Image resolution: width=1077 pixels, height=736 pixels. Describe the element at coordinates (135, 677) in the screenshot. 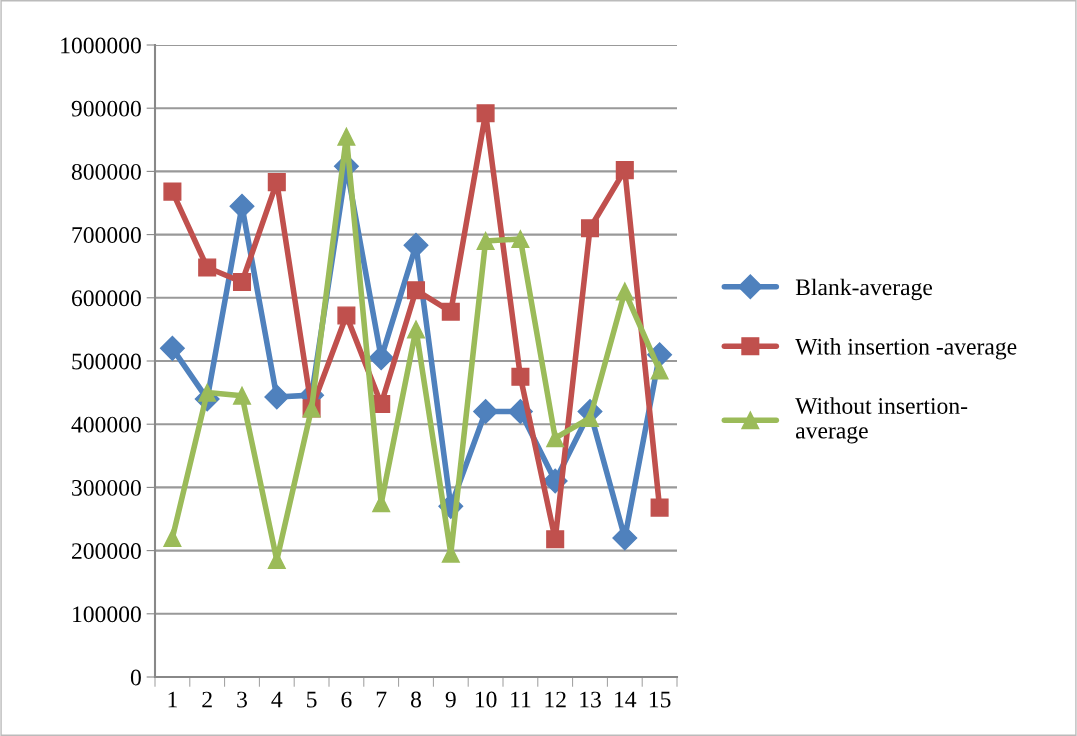

I see `y-tick-label: 0` at that location.